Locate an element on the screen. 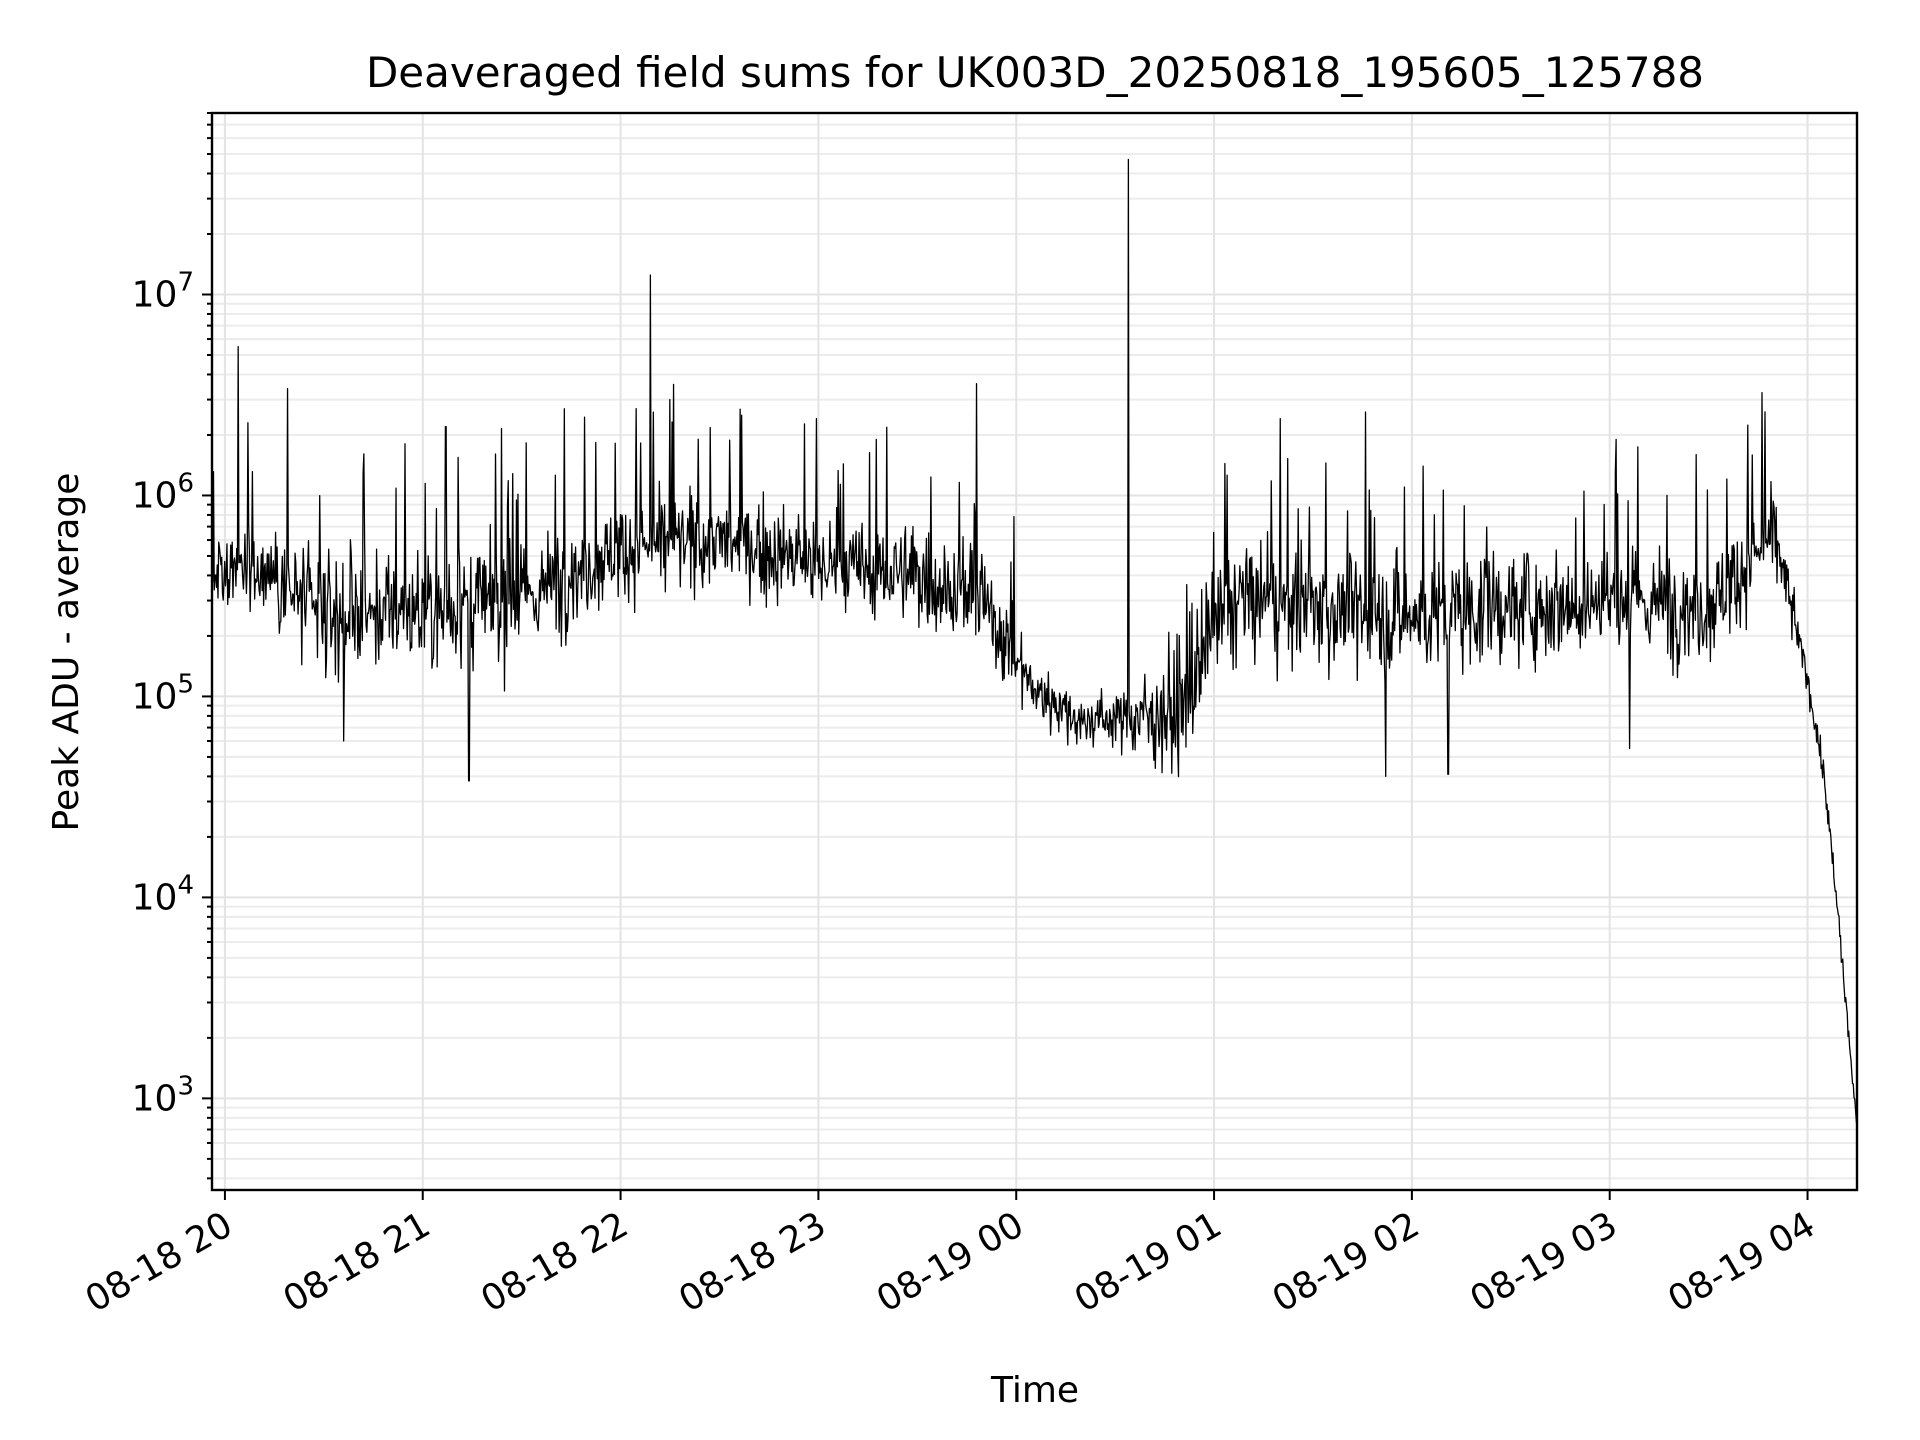  y-tick-exponent: 4 is located at coordinates (185, 885).